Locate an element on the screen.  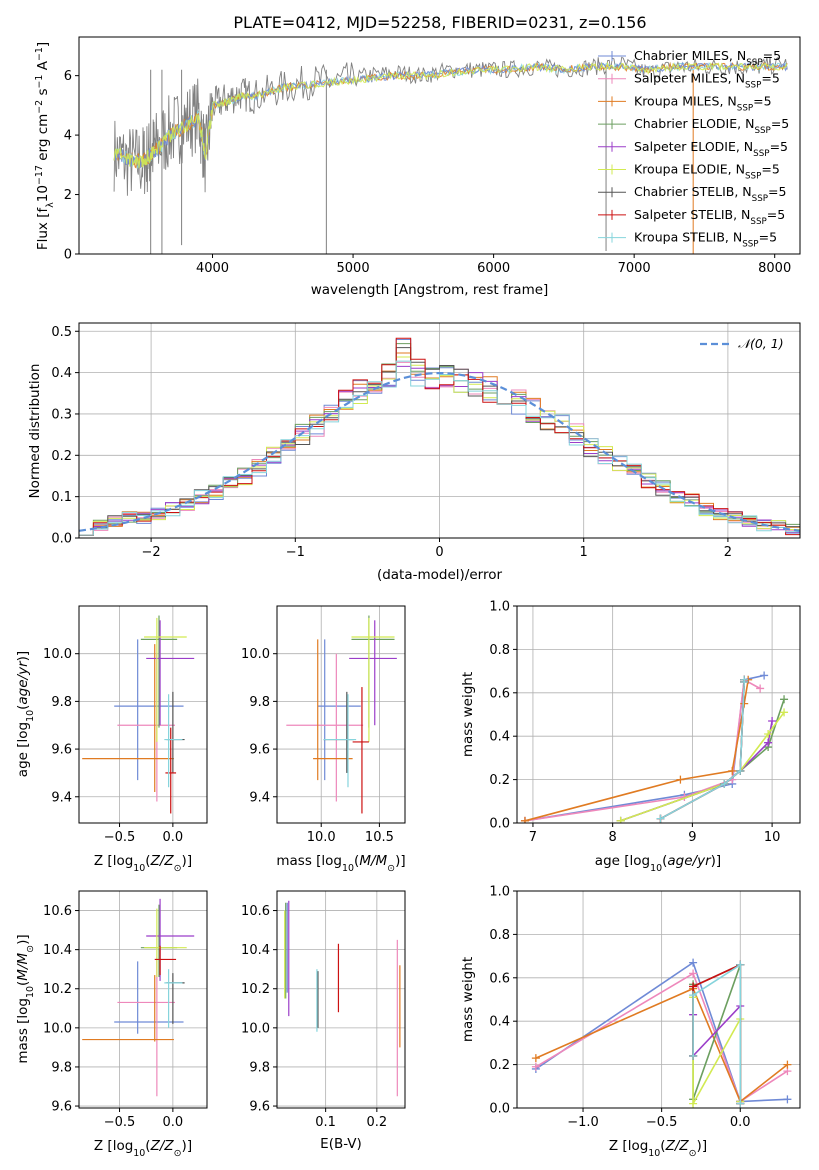
y-tick-label: 4 is located at coordinates (68, 136).